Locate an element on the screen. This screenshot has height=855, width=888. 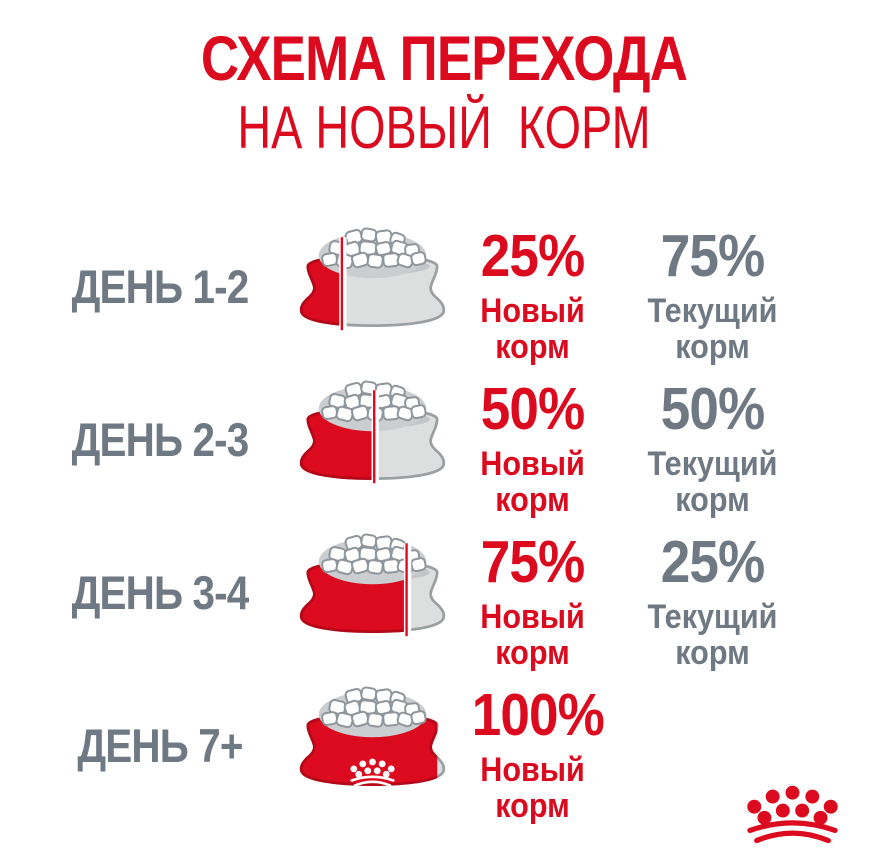
new-food-percent: 50% is located at coordinates (532, 408).